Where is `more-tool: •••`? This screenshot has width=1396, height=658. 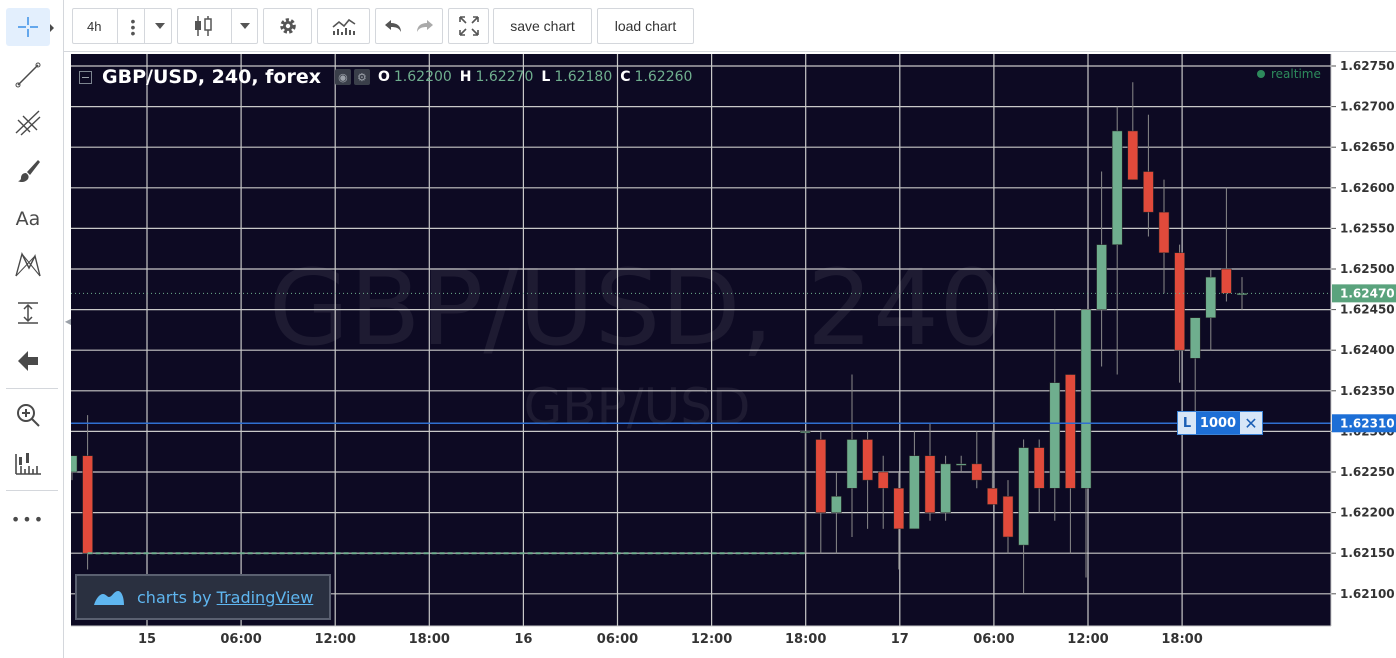
more-tool: ••• is located at coordinates (28, 519).